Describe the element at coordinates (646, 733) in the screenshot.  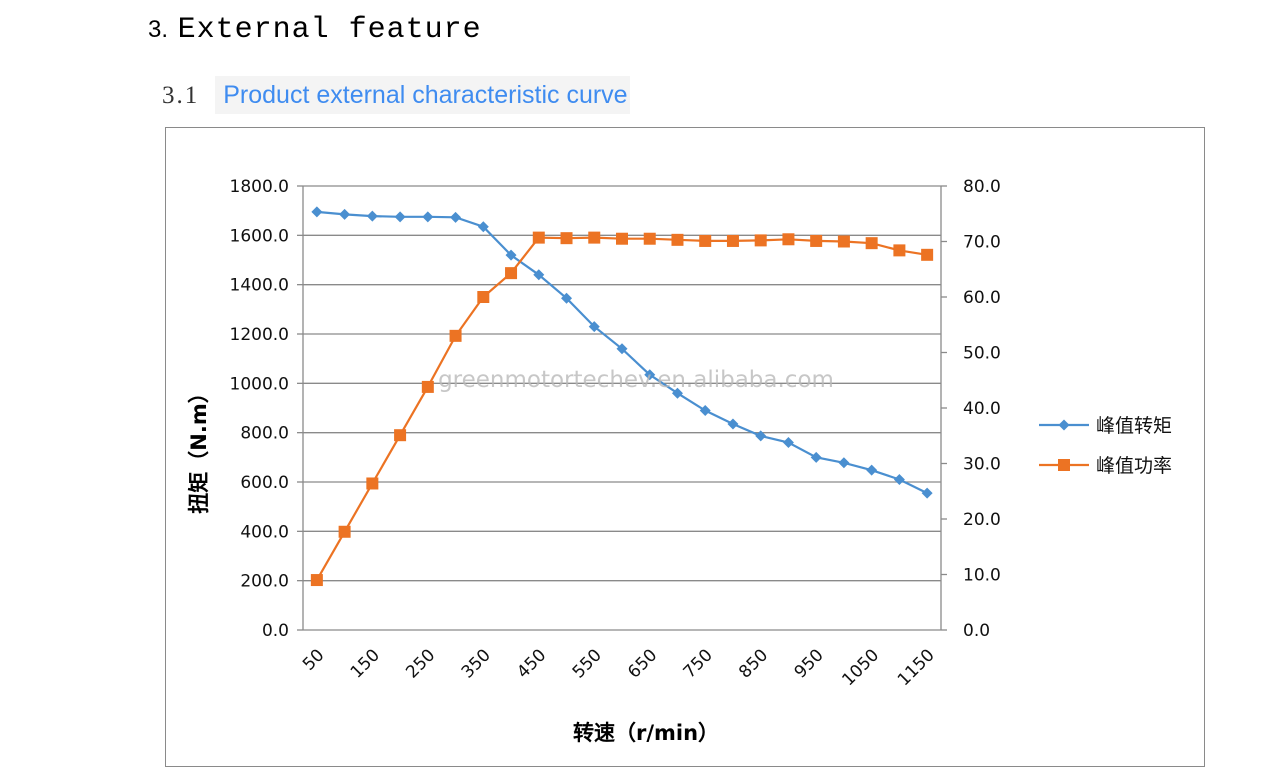
I see `x-axis-label: 转速（r/min）` at that location.